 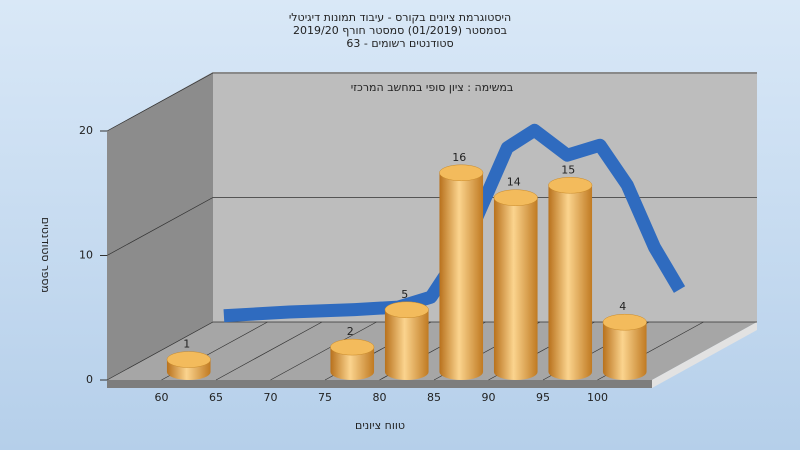 I want to click on title-line: סטודנטים רשומים - 63, so click(x=399, y=43).